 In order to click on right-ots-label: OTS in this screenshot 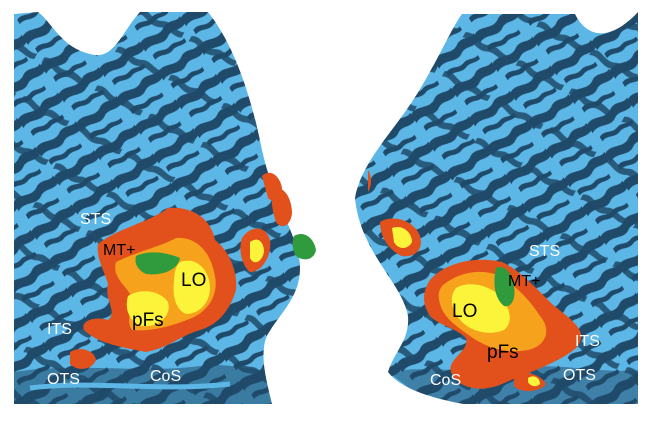, I will do `click(579, 375)`.